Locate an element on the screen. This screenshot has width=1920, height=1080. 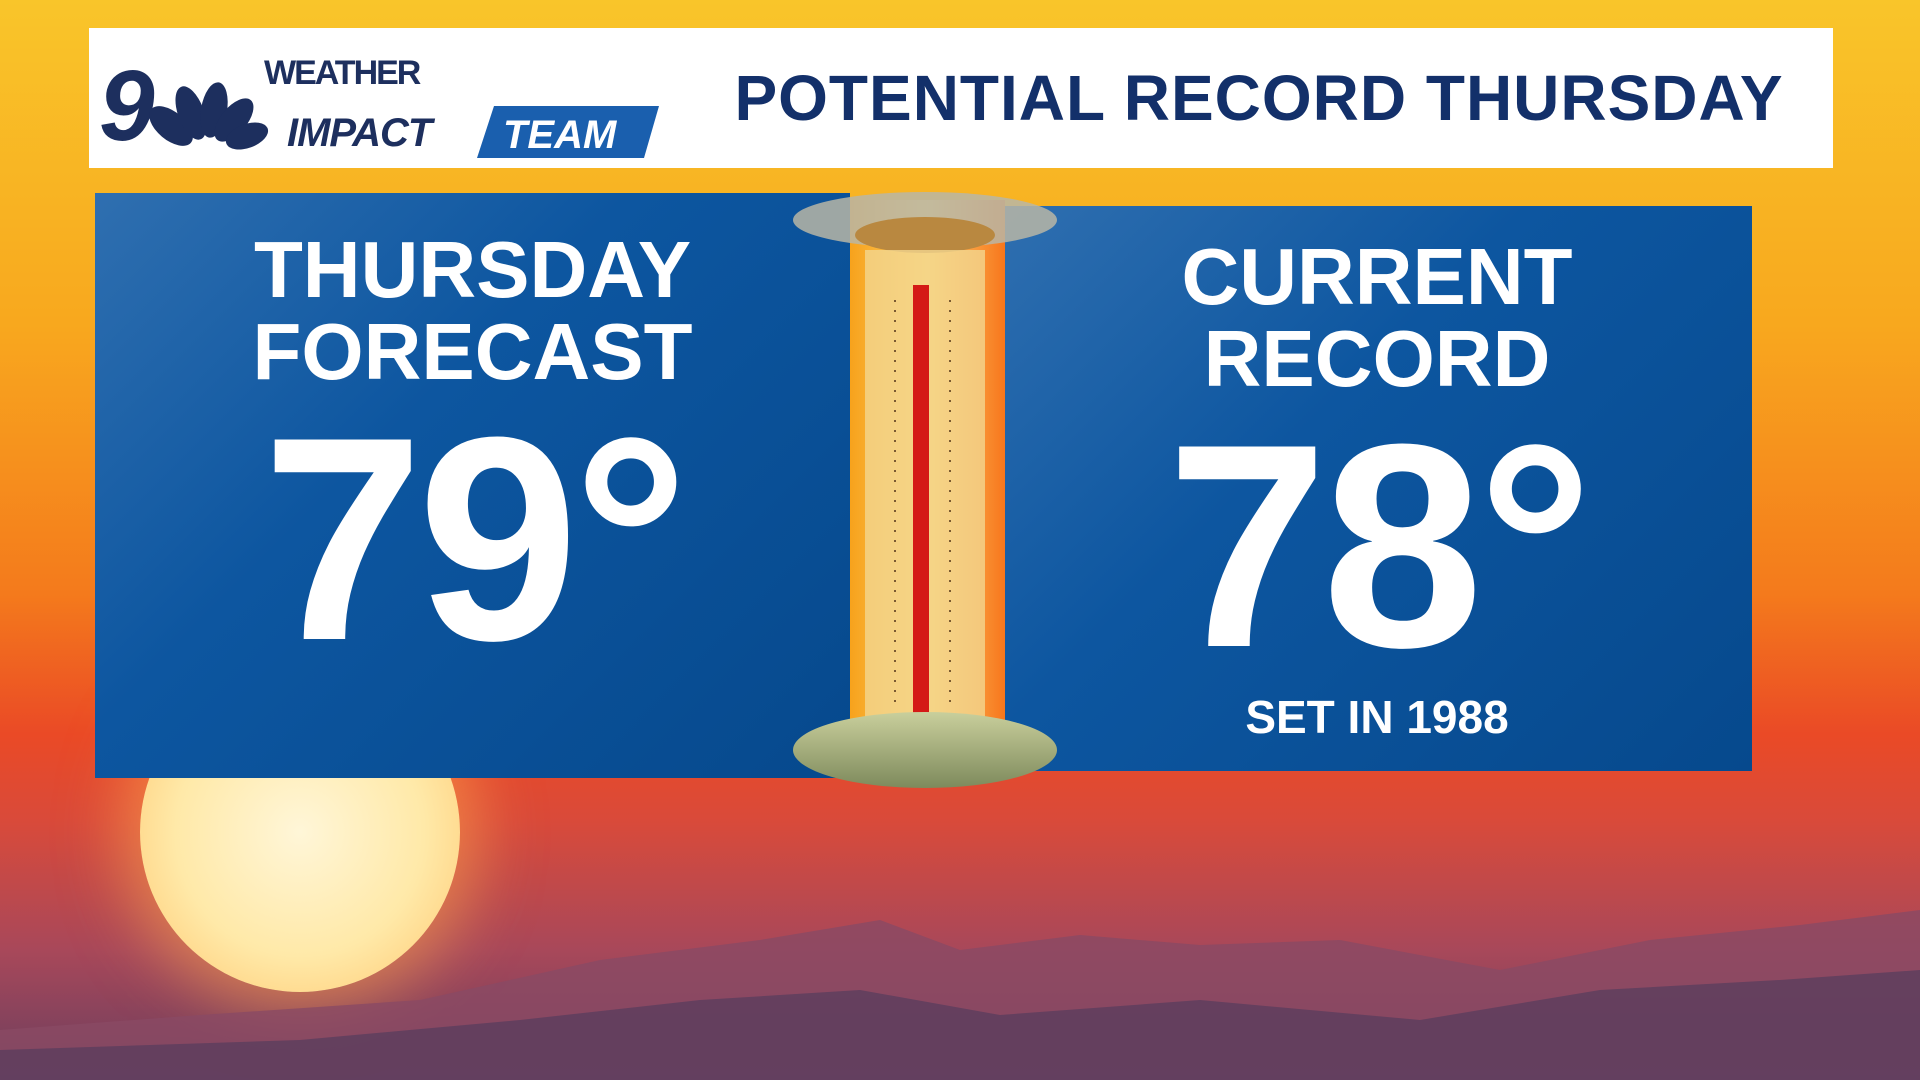
station-logo: 9 WEATHER IMPACT TEAM is located at coordinates (379, 104).